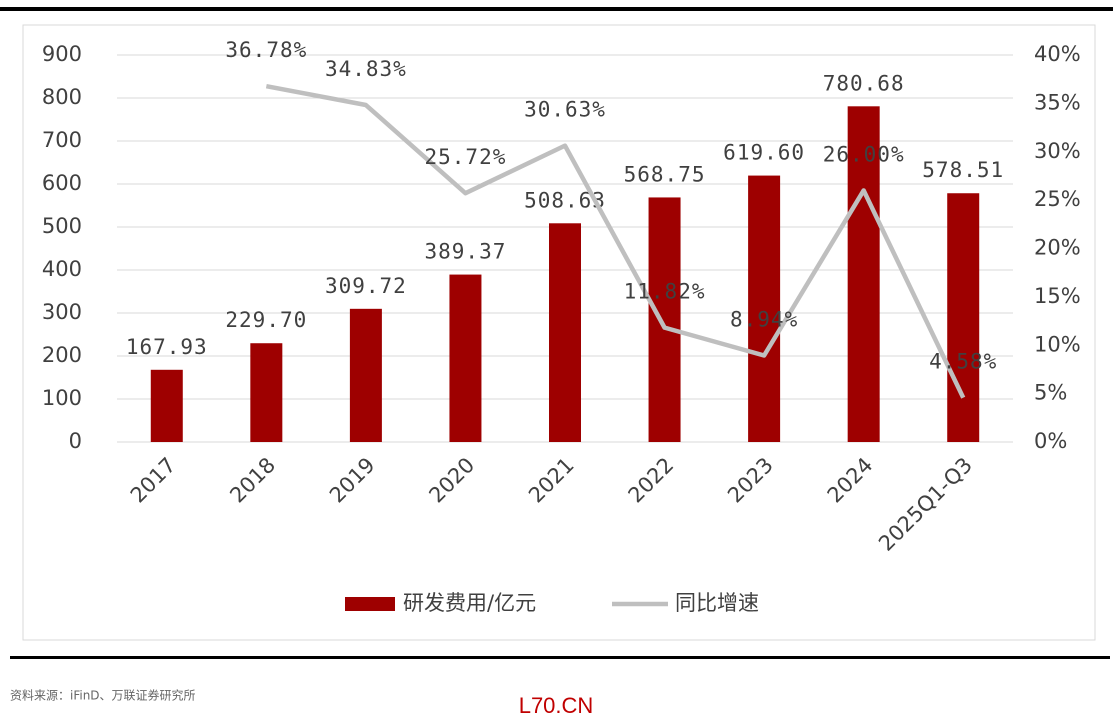 The width and height of the screenshot is (1113, 727). What do you see at coordinates (352, 480) in the screenshot?
I see `x-tick-label: 2019` at bounding box center [352, 480].